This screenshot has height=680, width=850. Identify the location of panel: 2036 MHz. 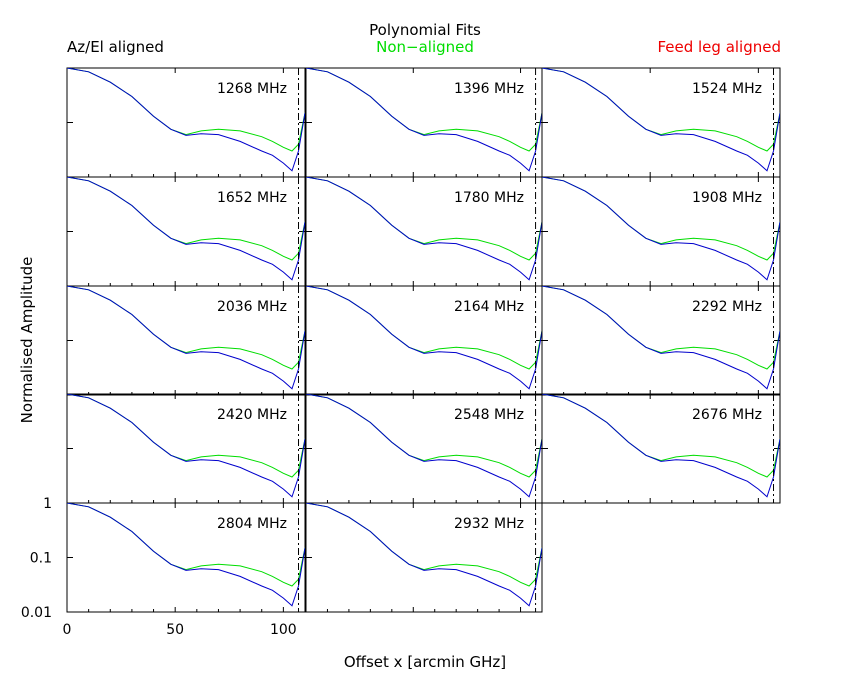
(186, 340).